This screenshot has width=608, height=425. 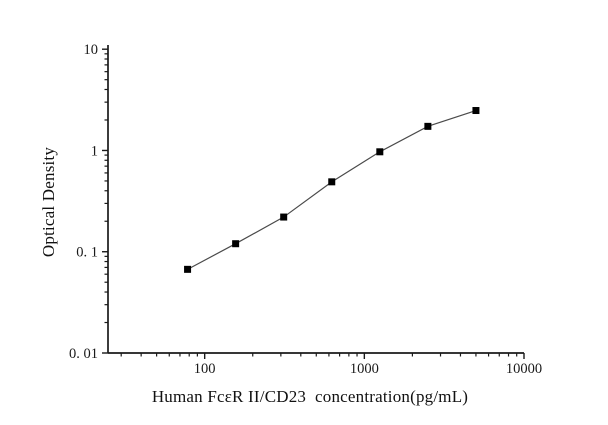 What do you see at coordinates (205, 369) in the screenshot?
I see `x-tick-label: 100` at bounding box center [205, 369].